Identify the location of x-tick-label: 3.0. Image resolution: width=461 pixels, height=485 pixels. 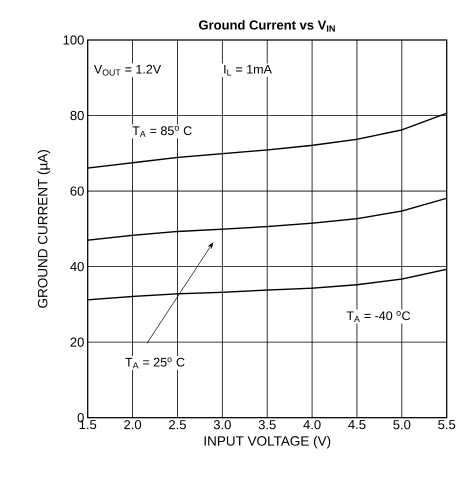
(222, 425).